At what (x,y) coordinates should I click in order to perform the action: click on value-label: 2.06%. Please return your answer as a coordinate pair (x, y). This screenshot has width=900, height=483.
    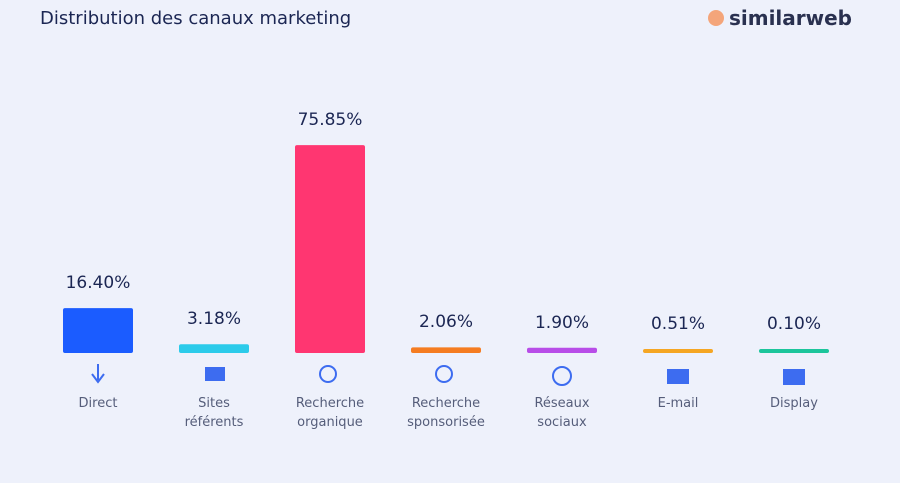
    Looking at the image, I should click on (445, 322).